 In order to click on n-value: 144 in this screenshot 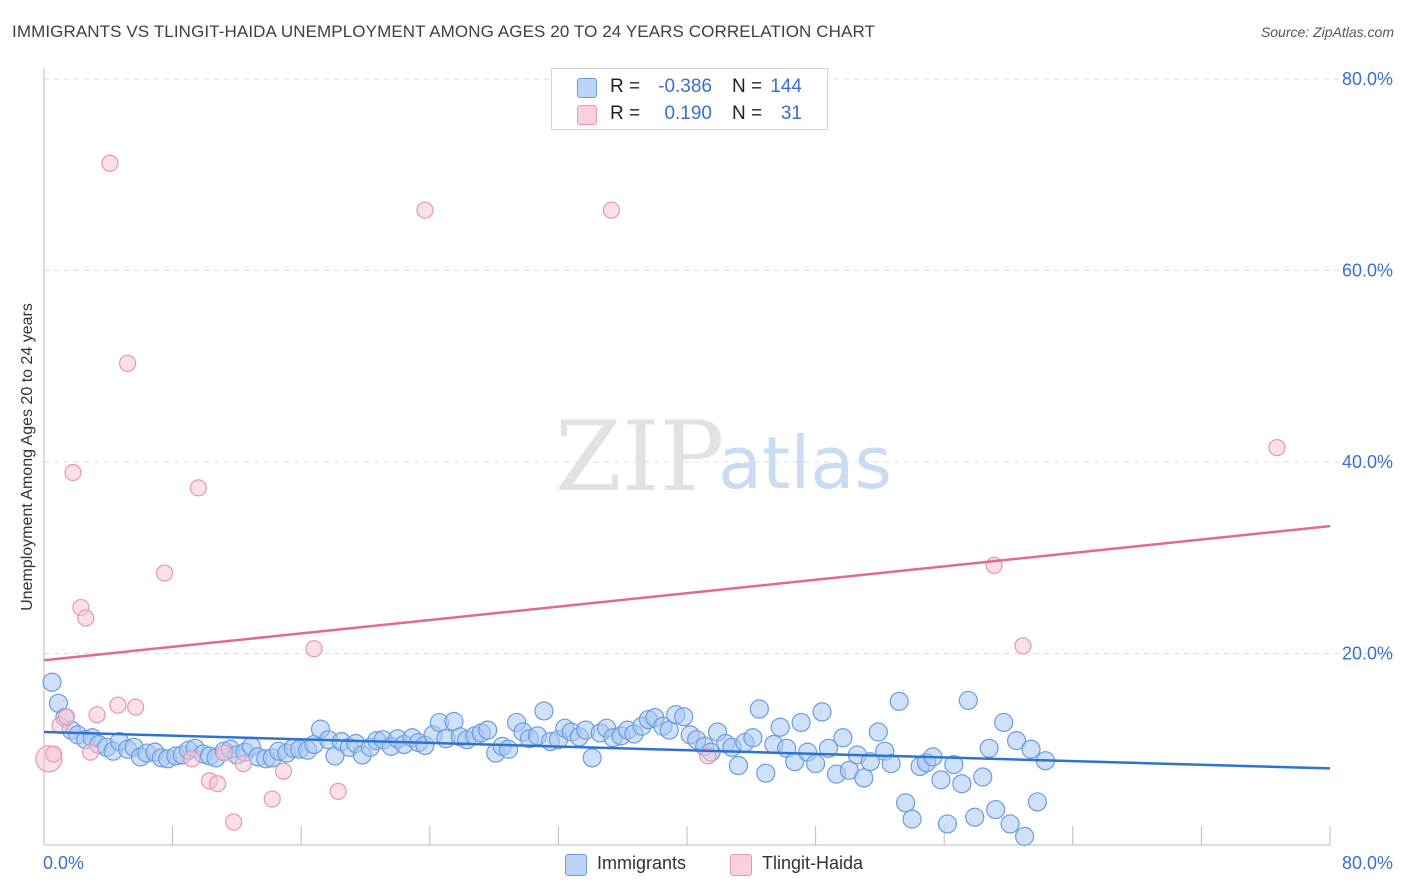, I will do `click(786, 86)`.